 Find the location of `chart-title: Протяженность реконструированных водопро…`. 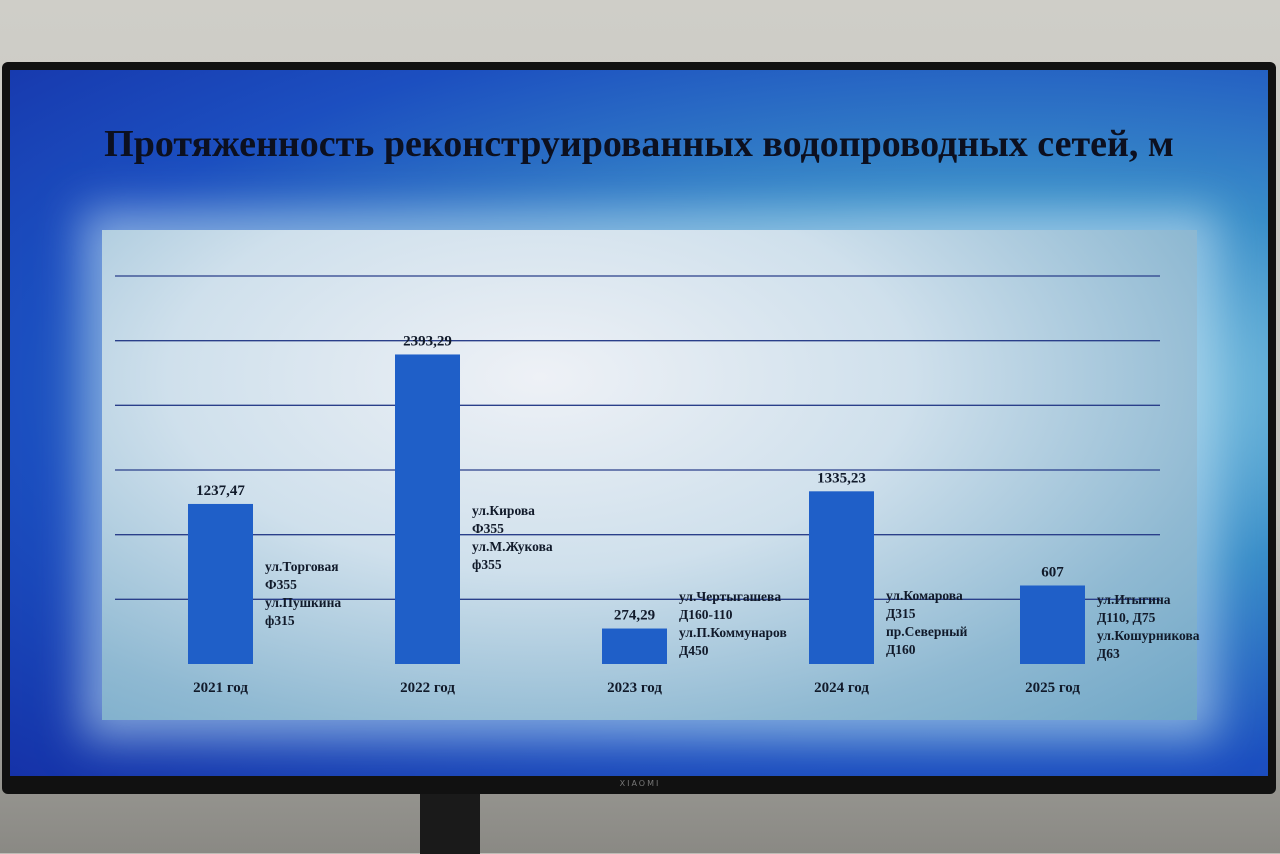

chart-title: Протяженность реконструированных водопро… is located at coordinates (639, 144).